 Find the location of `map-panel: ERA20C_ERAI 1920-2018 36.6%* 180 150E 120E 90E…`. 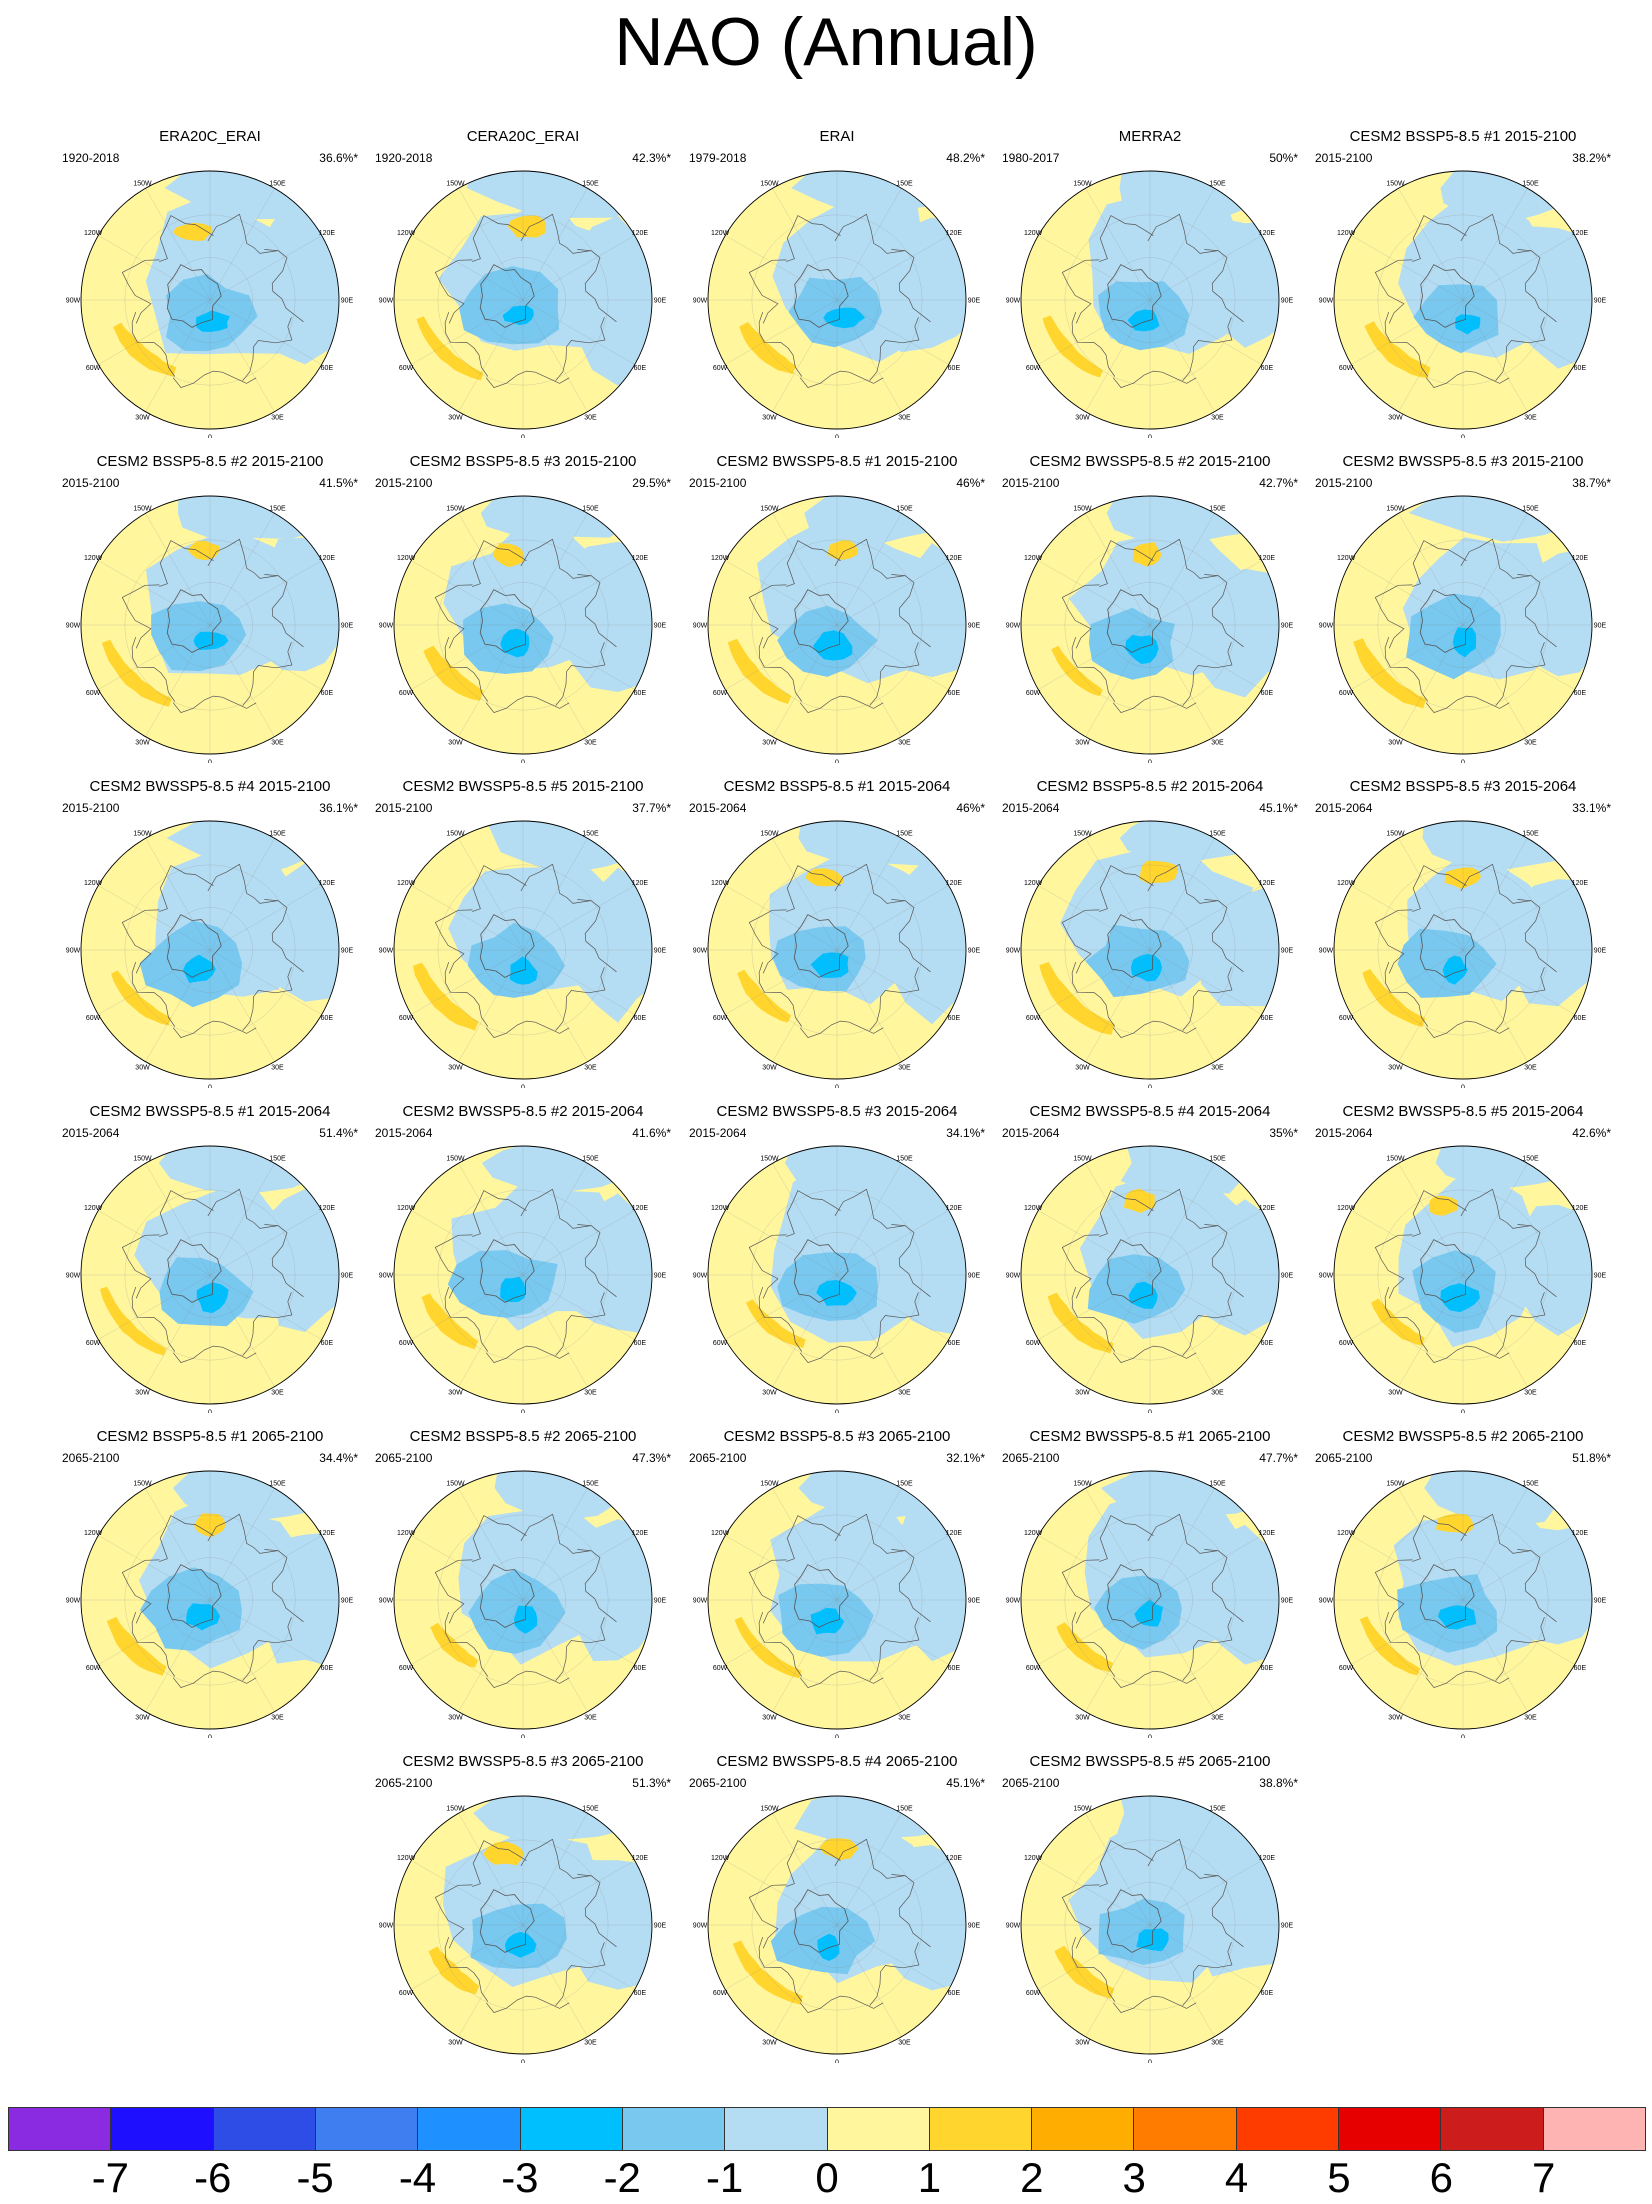

map-panel: ERA20C_ERAI 1920-2018 36.6%* 180 150E 120E 90E… is located at coordinates (210, 283).